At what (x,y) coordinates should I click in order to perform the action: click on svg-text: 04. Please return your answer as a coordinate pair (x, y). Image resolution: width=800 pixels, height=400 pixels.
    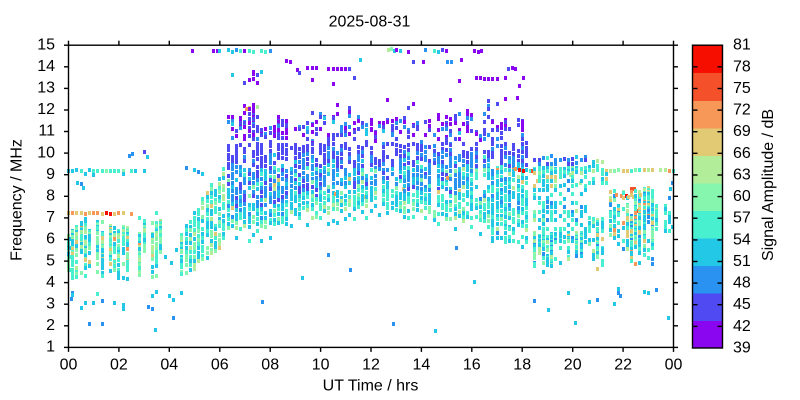
    Looking at the image, I should click on (169, 365).